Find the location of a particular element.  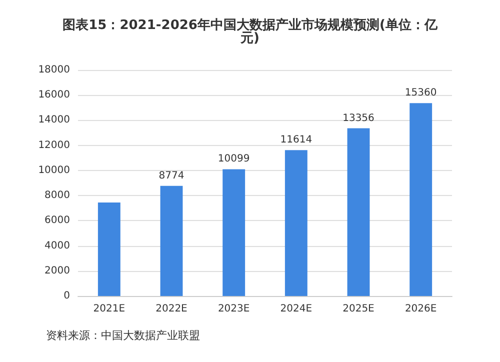

data-label: 10099 is located at coordinates (234, 159).